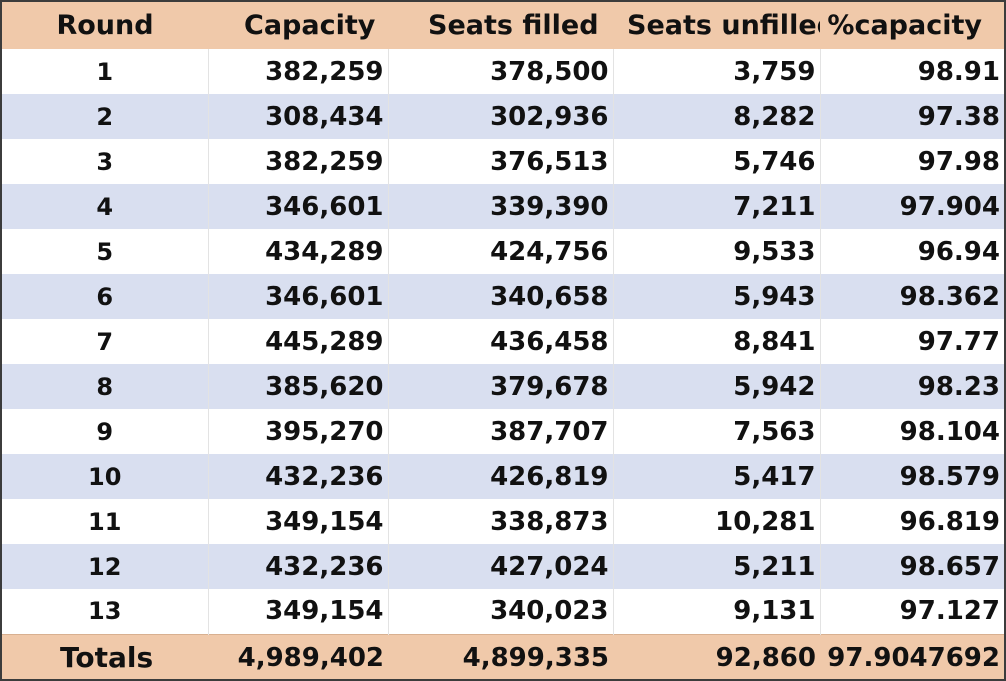 Image resolution: width=1006 pixels, height=681 pixels. What do you see at coordinates (105, 251) in the screenshot?
I see `cell-round: 5` at bounding box center [105, 251].